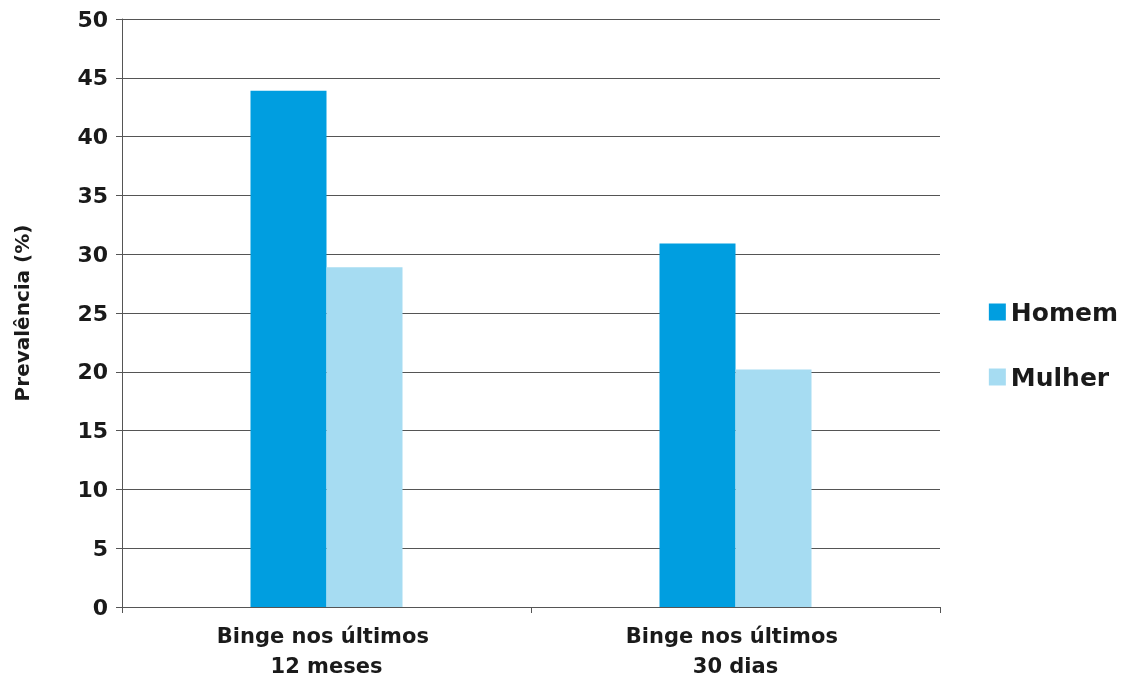  I want to click on y-tick-label: 40, so click(92, 137).